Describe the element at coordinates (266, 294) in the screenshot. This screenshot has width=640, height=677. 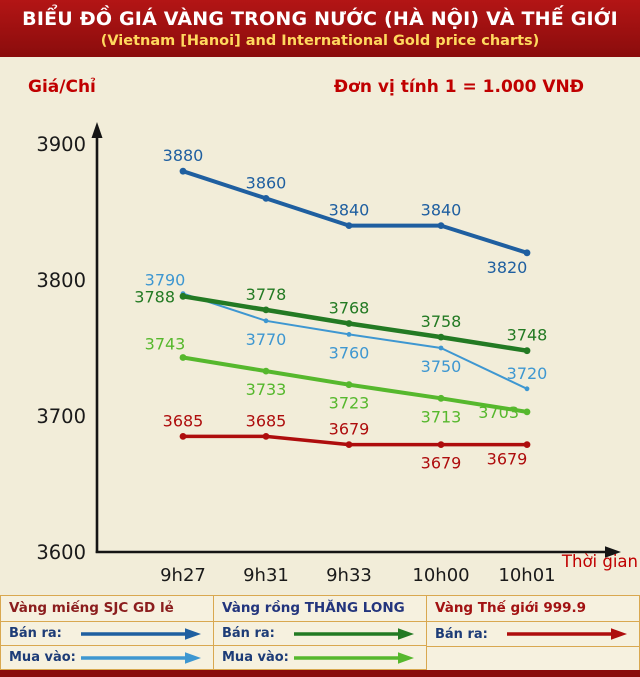
I see `data-label: 3778` at that location.